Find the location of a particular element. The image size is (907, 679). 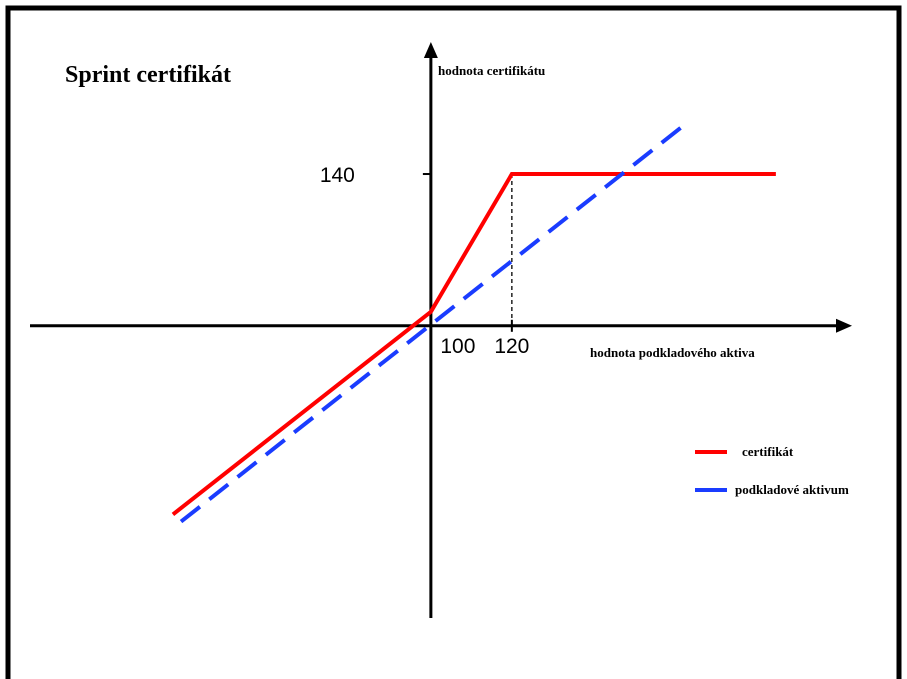

y-tick-label: 140 is located at coordinates (337, 175).